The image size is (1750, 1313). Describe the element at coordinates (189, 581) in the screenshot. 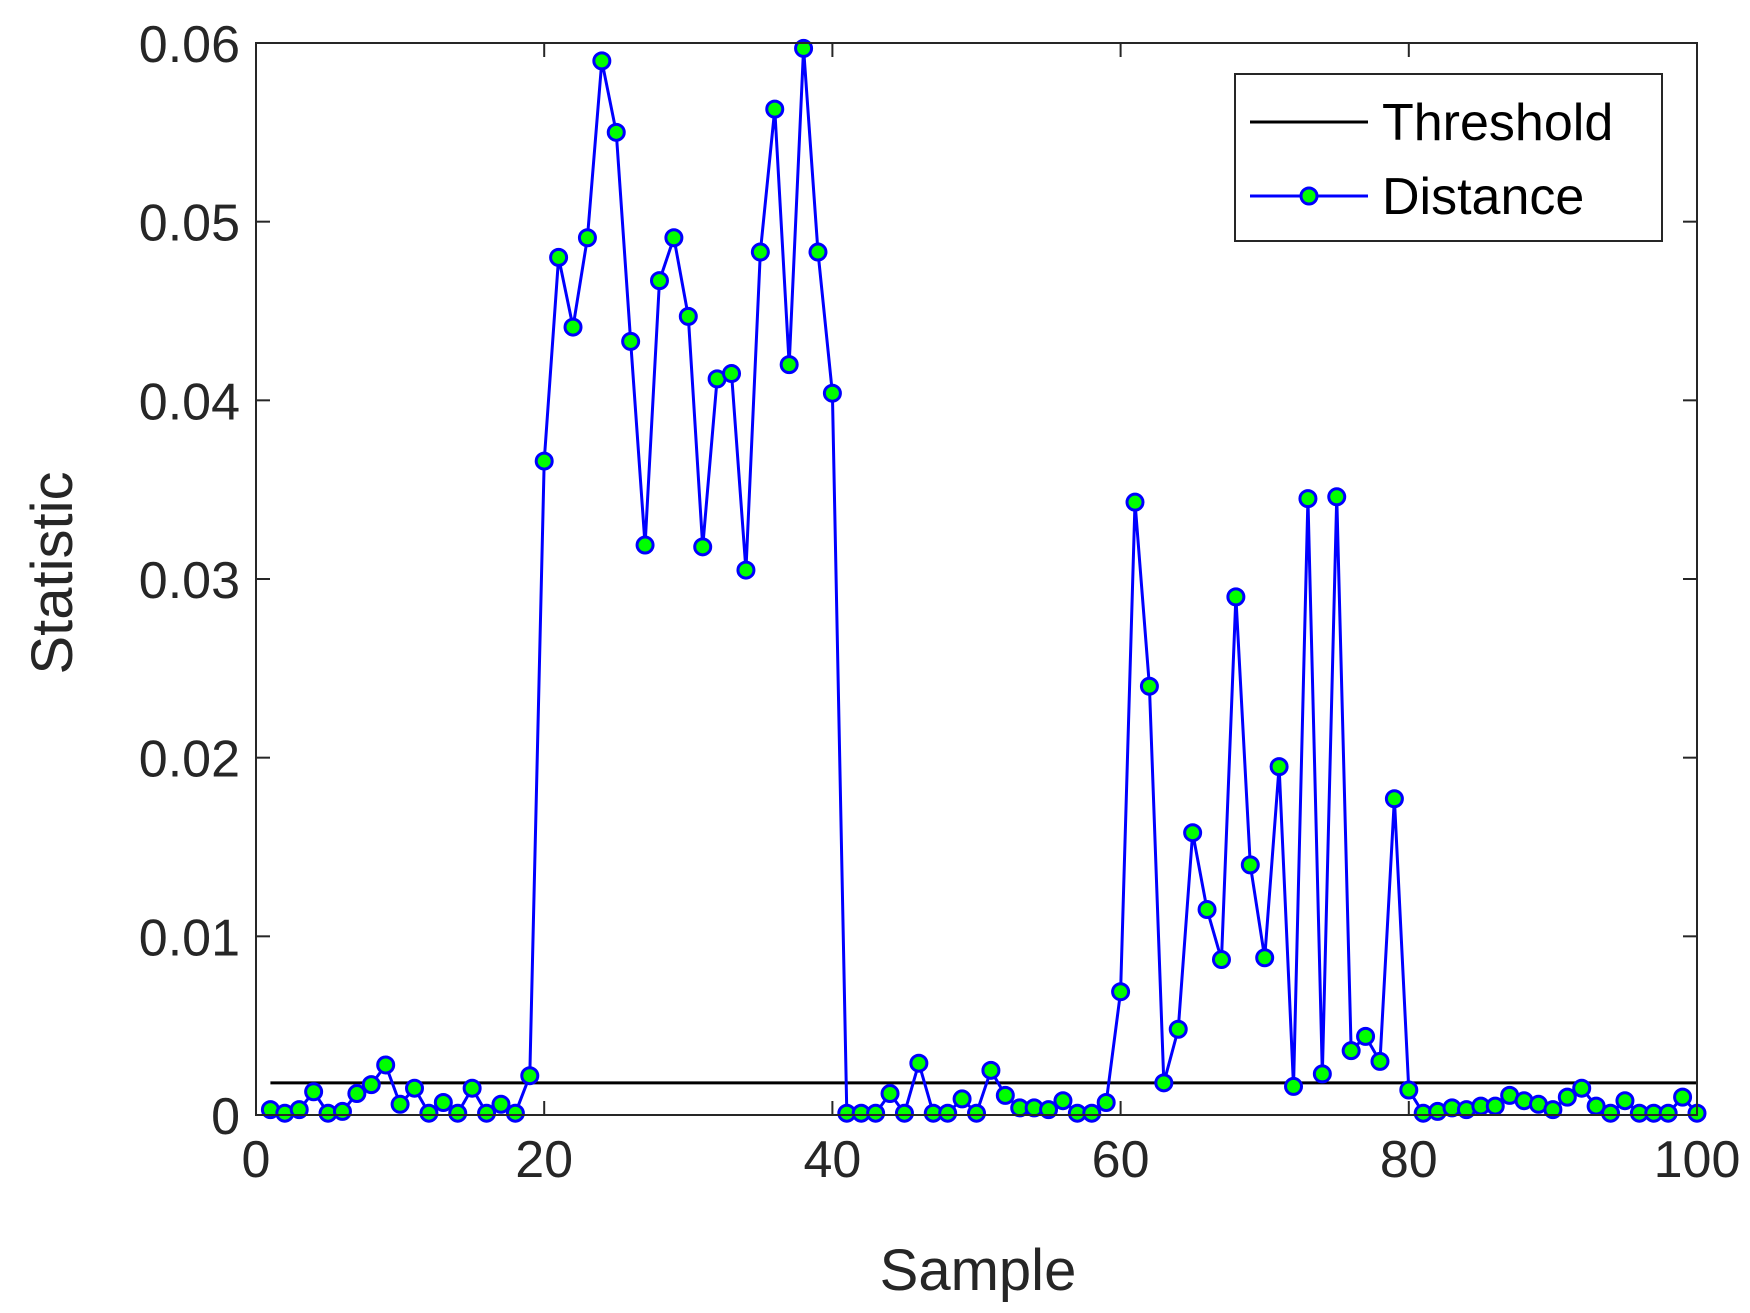

I see `y-tick-label: 0.03` at that location.